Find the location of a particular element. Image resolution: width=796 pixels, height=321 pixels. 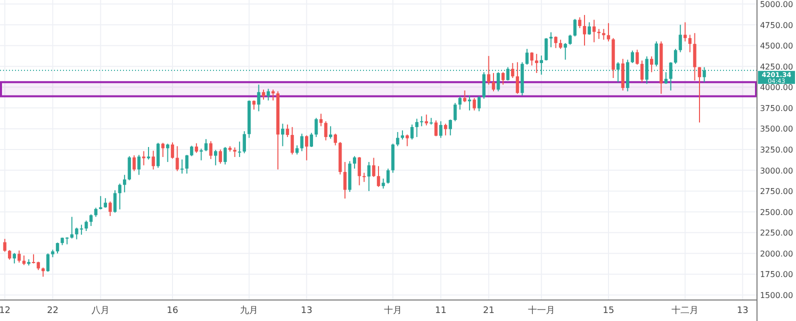

x-tick-label: 15 is located at coordinates (608, 311).